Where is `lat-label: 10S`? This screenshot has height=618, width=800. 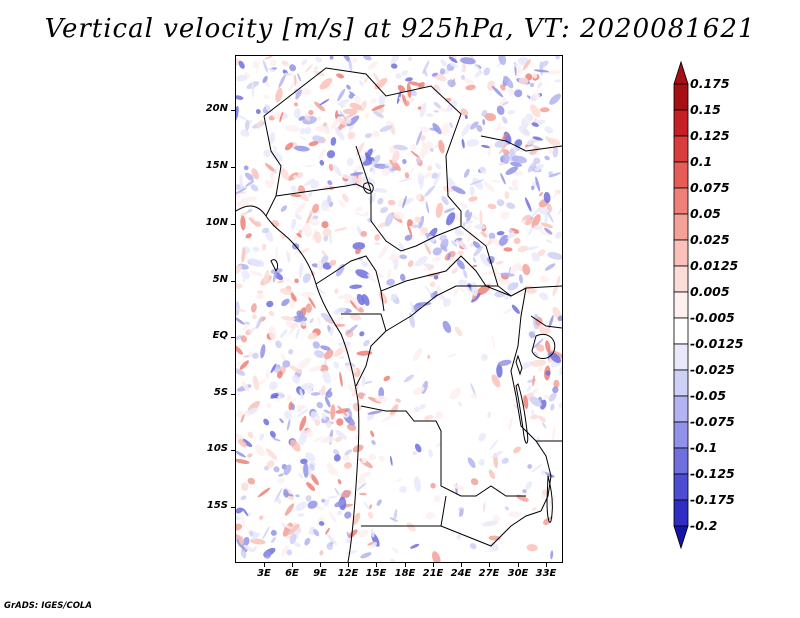 lat-label: 10S is located at coordinates (217, 448).